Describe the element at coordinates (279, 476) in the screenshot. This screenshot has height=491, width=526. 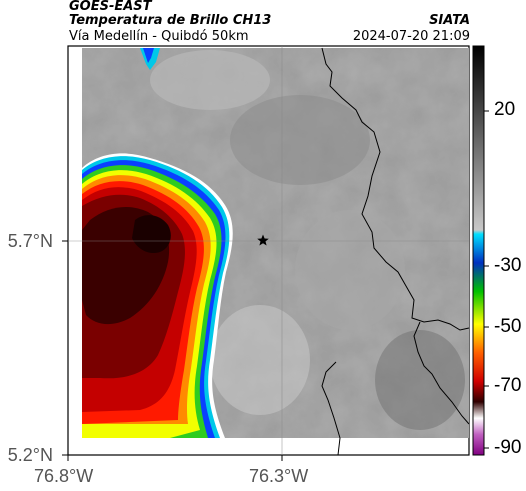
I see `lon-tick-label: 76.3°W` at that location.